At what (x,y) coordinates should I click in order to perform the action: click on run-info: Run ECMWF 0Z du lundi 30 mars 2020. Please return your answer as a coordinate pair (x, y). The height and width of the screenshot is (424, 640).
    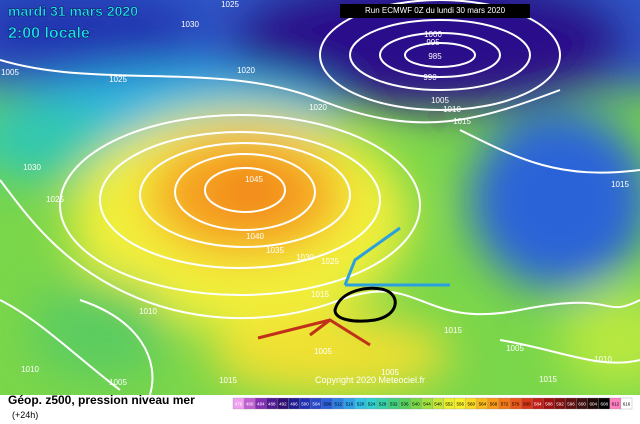
    Looking at the image, I should click on (435, 10).